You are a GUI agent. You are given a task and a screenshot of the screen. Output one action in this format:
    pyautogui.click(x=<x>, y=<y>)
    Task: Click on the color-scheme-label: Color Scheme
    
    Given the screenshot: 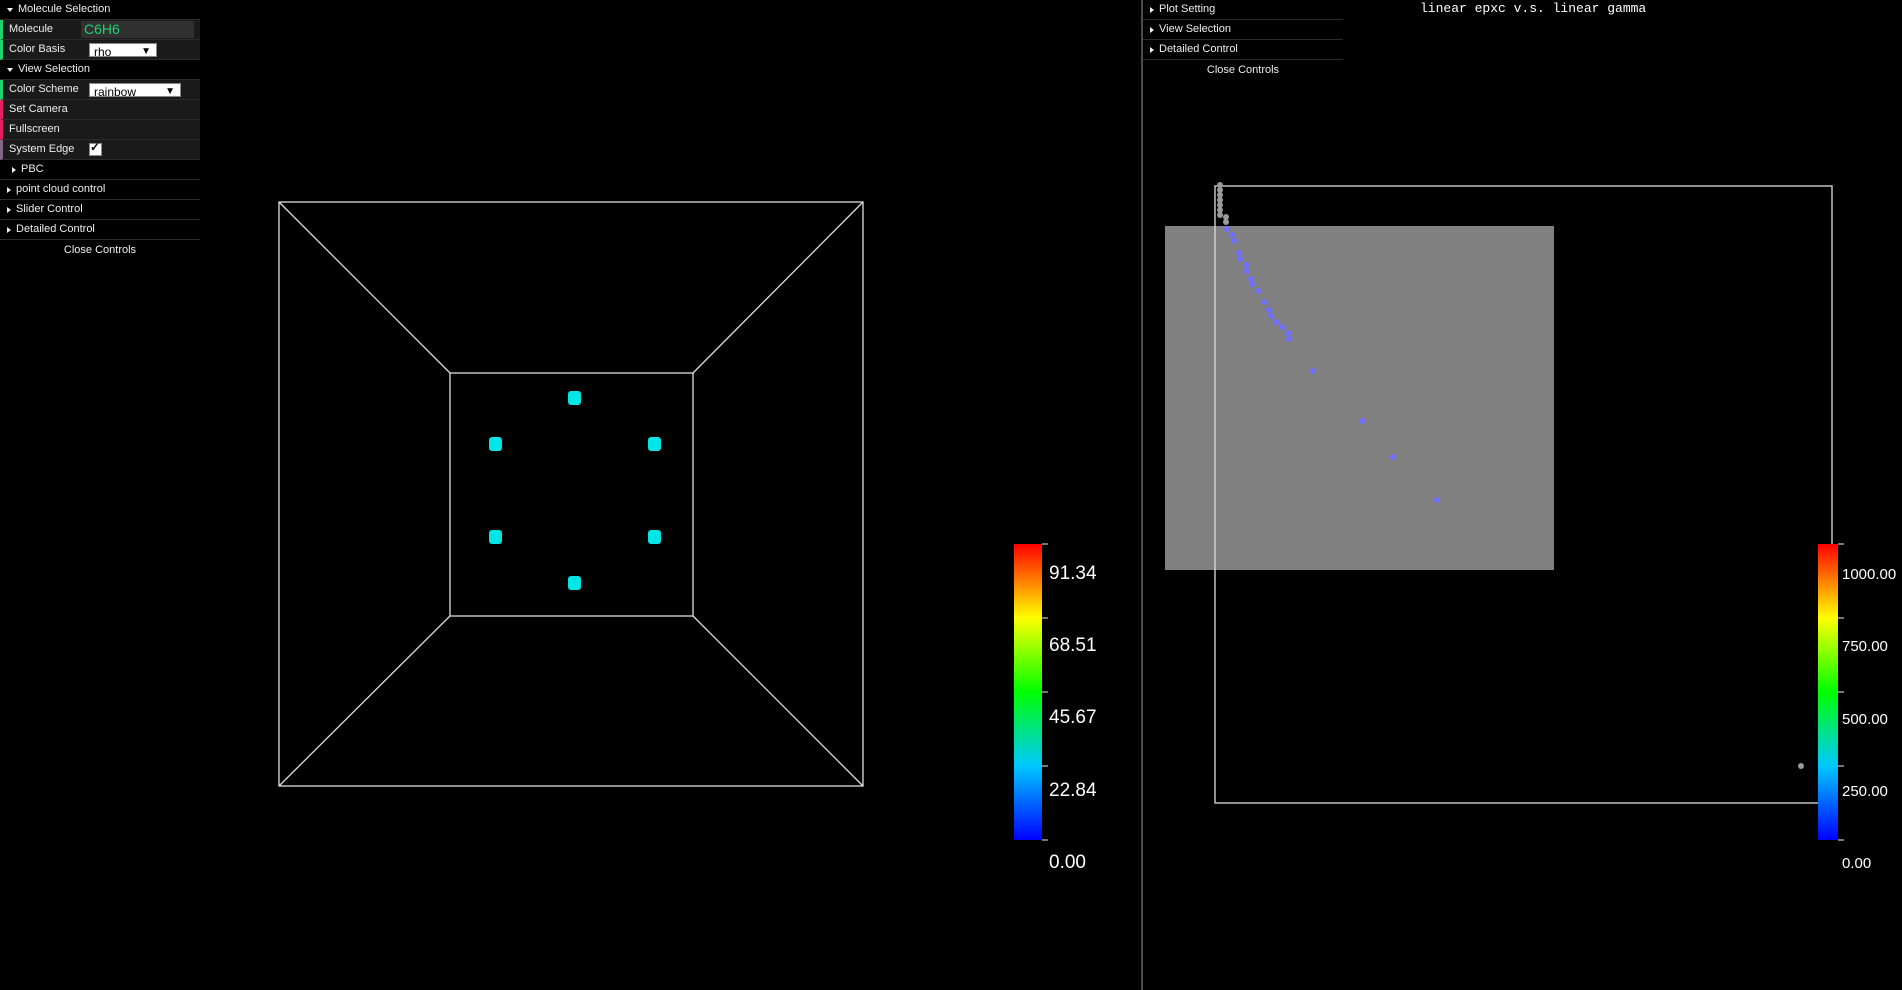 What is the action you would take?
    pyautogui.click(x=44, y=89)
    